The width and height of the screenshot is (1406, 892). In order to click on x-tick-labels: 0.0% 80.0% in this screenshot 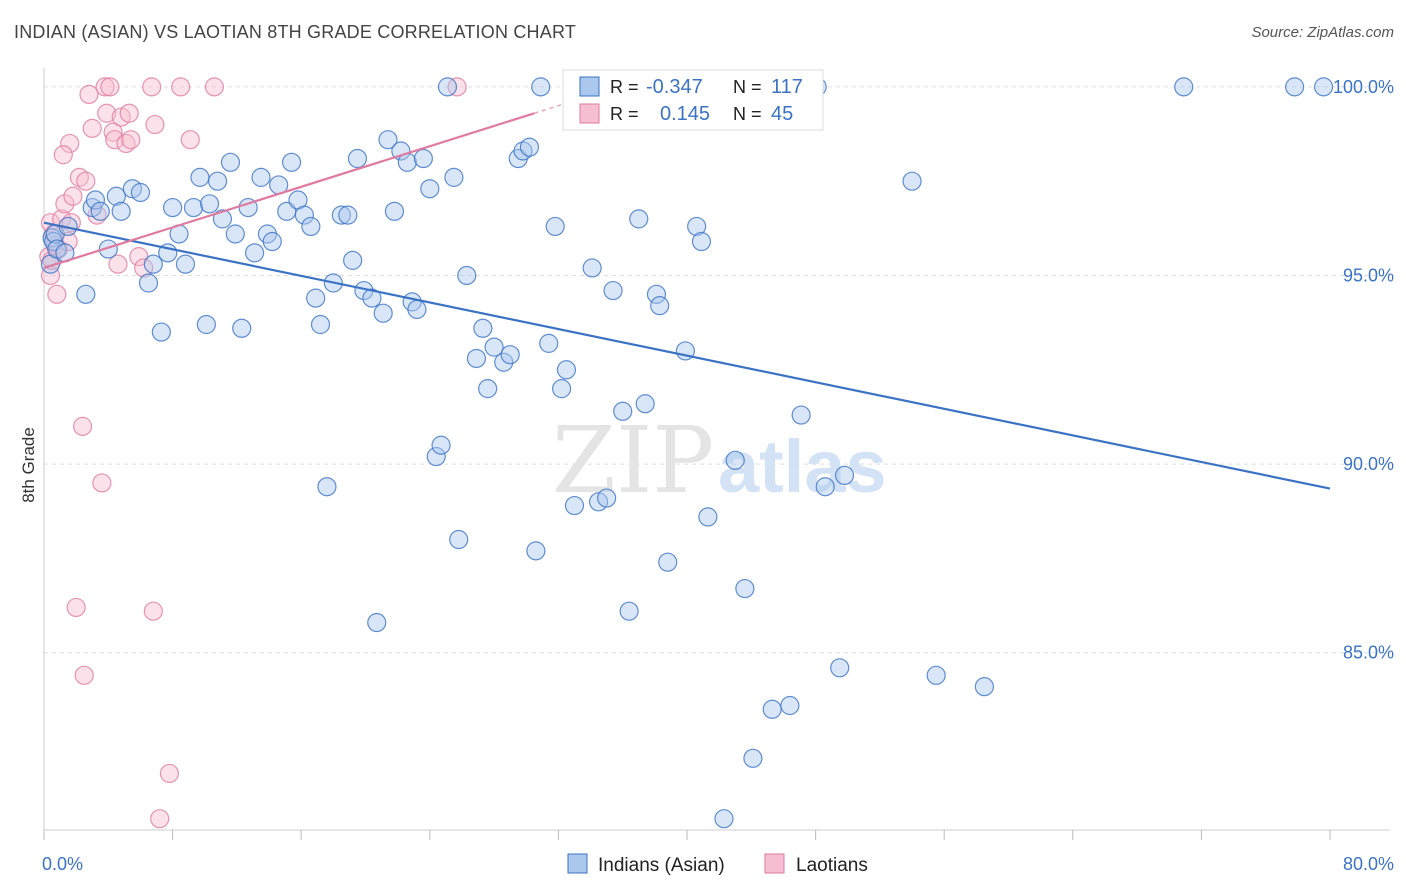, I will do `click(718, 864)`.